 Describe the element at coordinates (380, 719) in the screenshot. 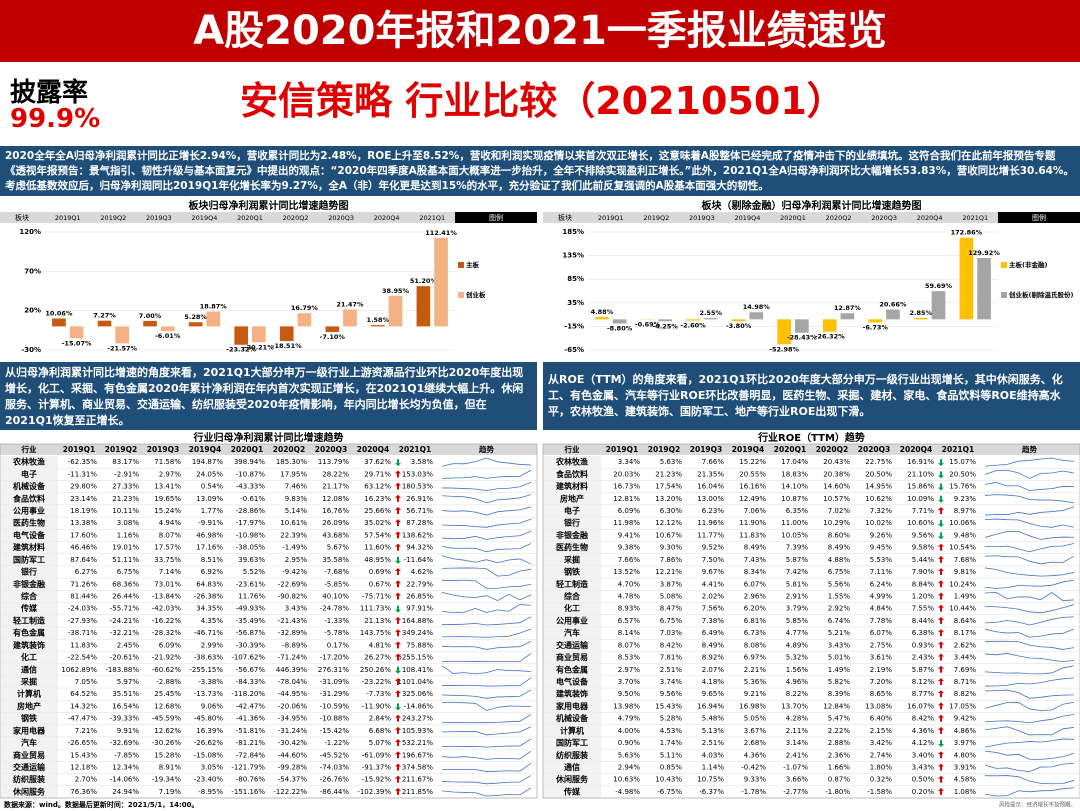

I see `cell-value: 2.84%` at that location.